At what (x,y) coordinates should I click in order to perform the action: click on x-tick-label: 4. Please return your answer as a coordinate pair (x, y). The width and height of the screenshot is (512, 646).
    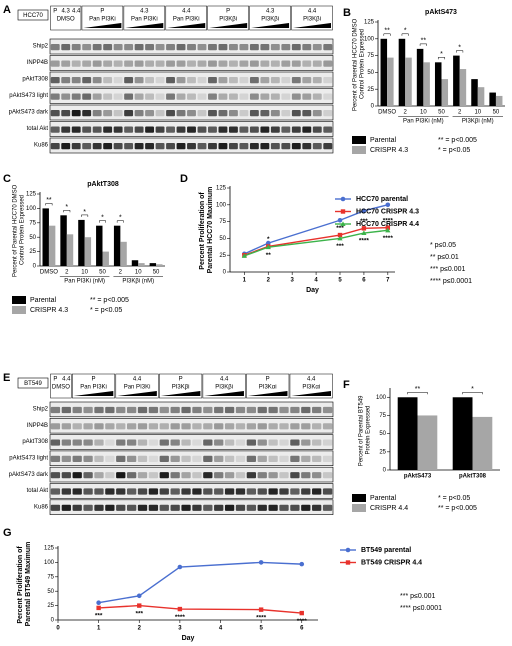
    Looking at the image, I should click on (316, 281).